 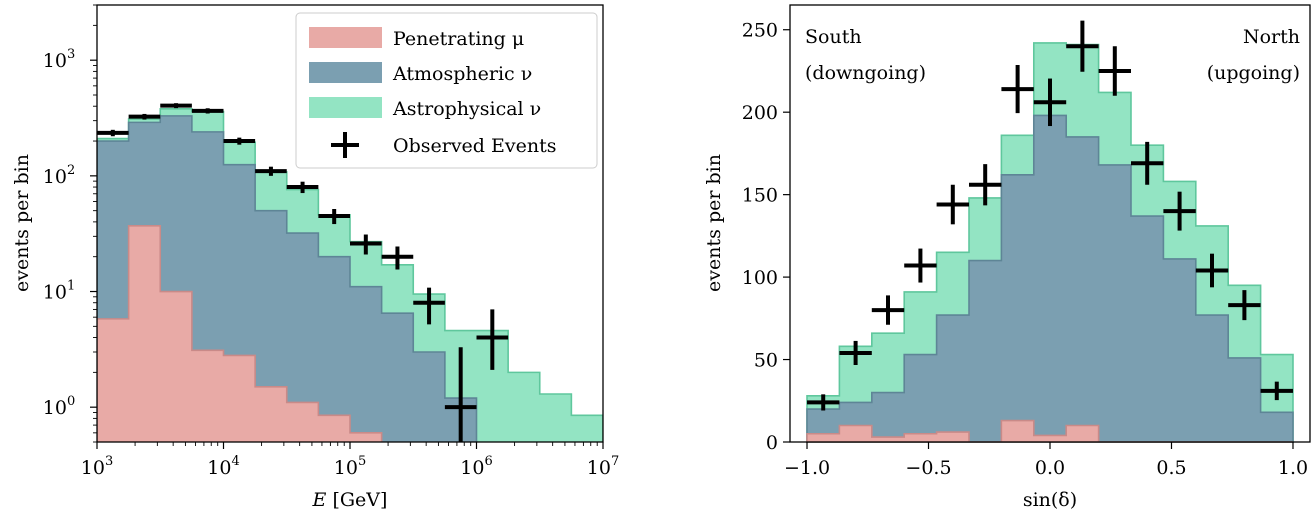 I want to click on legend-frame, so click(x=446, y=90).